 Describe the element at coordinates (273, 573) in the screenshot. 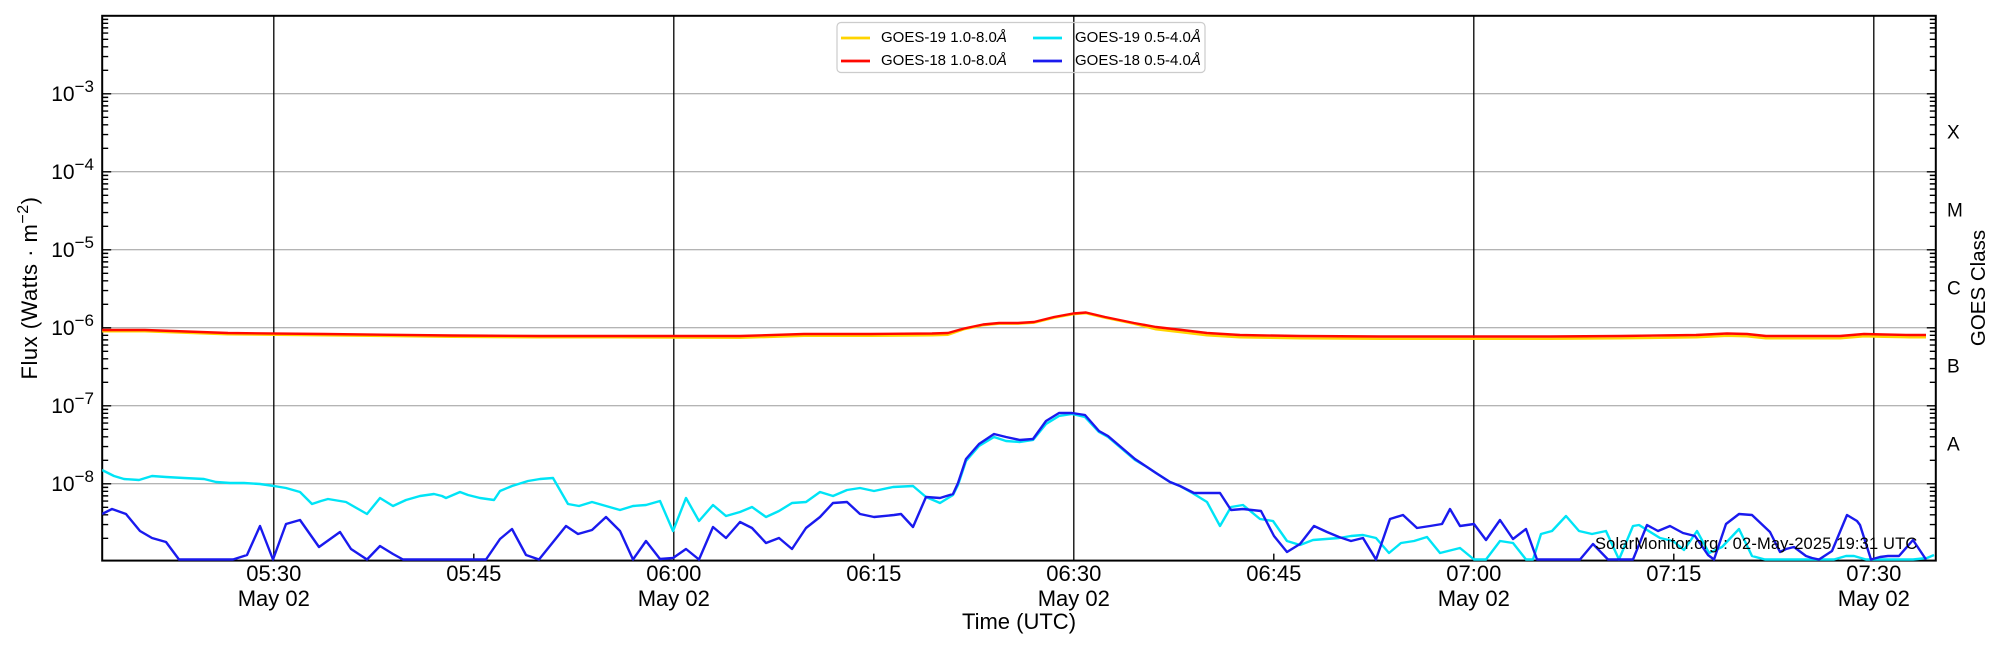

I see `svg-text: 05:30` at that location.